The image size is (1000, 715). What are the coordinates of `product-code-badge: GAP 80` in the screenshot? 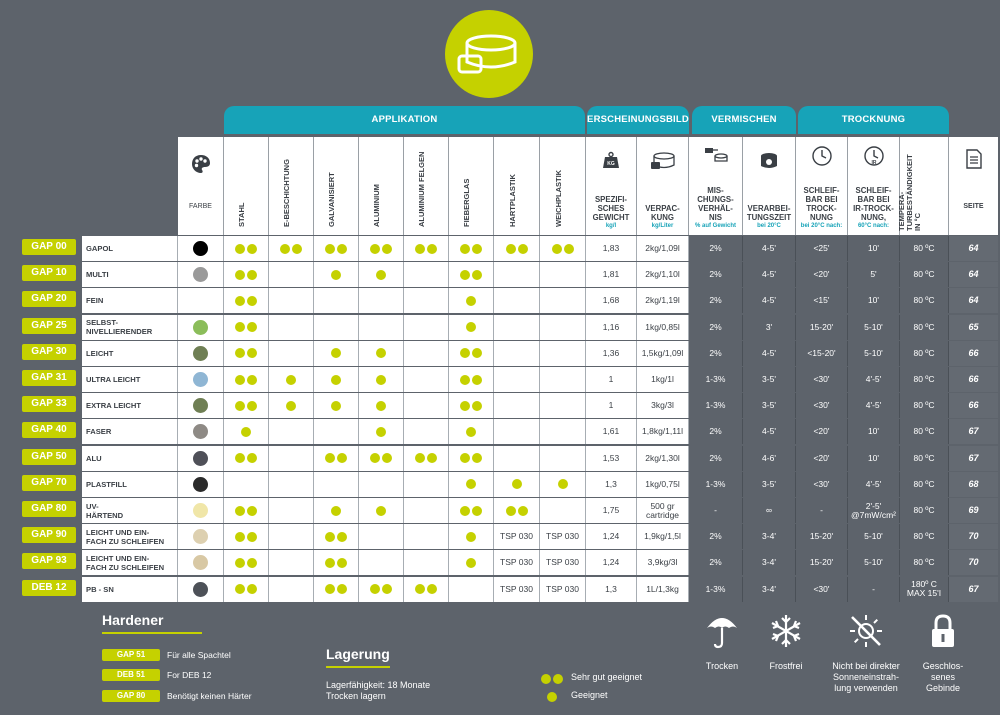 It's located at (49, 509).